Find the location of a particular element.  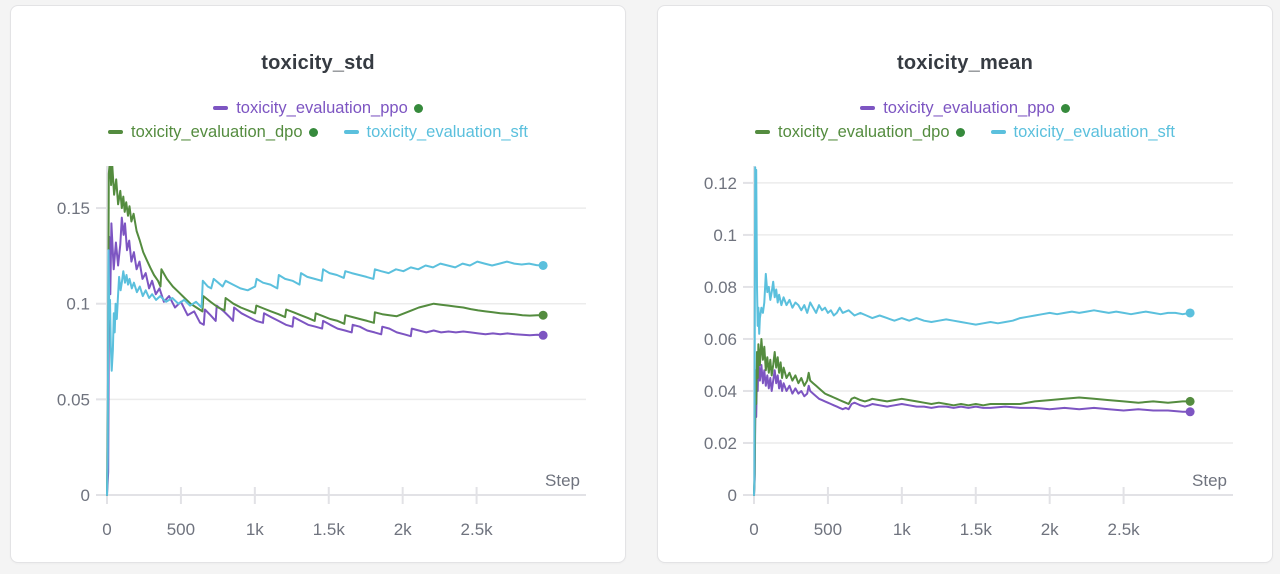

y-tick-label: 0.12 is located at coordinates (720, 183).